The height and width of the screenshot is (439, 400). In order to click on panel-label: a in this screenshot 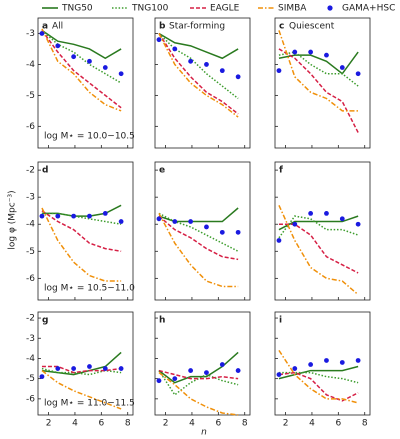, I will do `click(45, 27)`.